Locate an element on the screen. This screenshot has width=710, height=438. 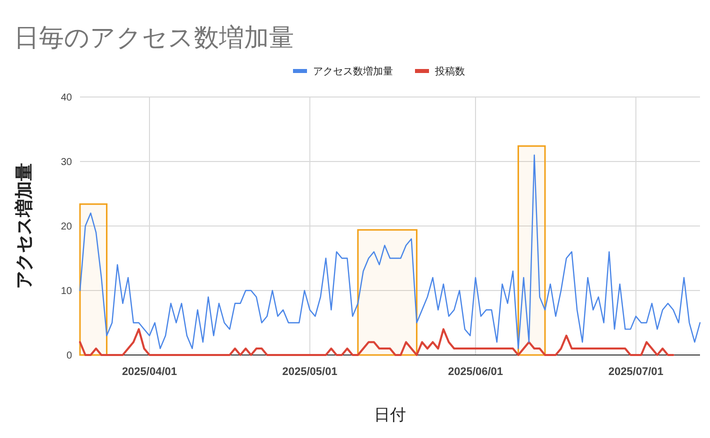
x-tick-label: 2025/07/01 is located at coordinates (636, 372).